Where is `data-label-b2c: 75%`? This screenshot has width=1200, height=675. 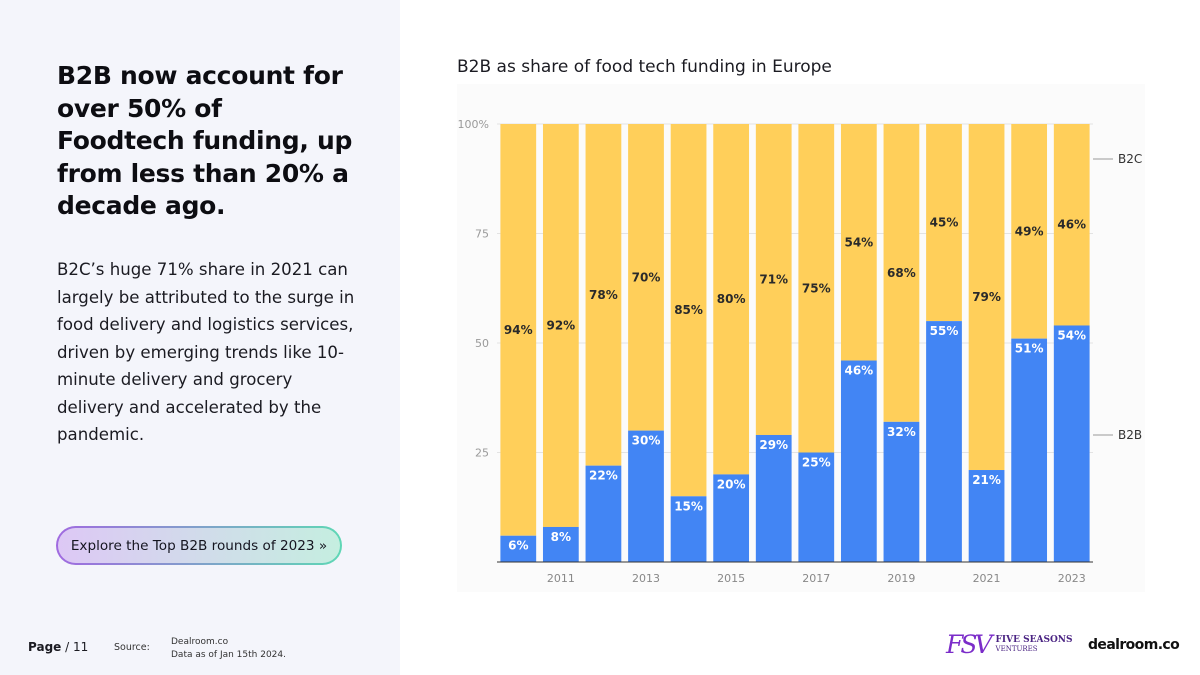 data-label-b2c: 75% is located at coordinates (816, 288).